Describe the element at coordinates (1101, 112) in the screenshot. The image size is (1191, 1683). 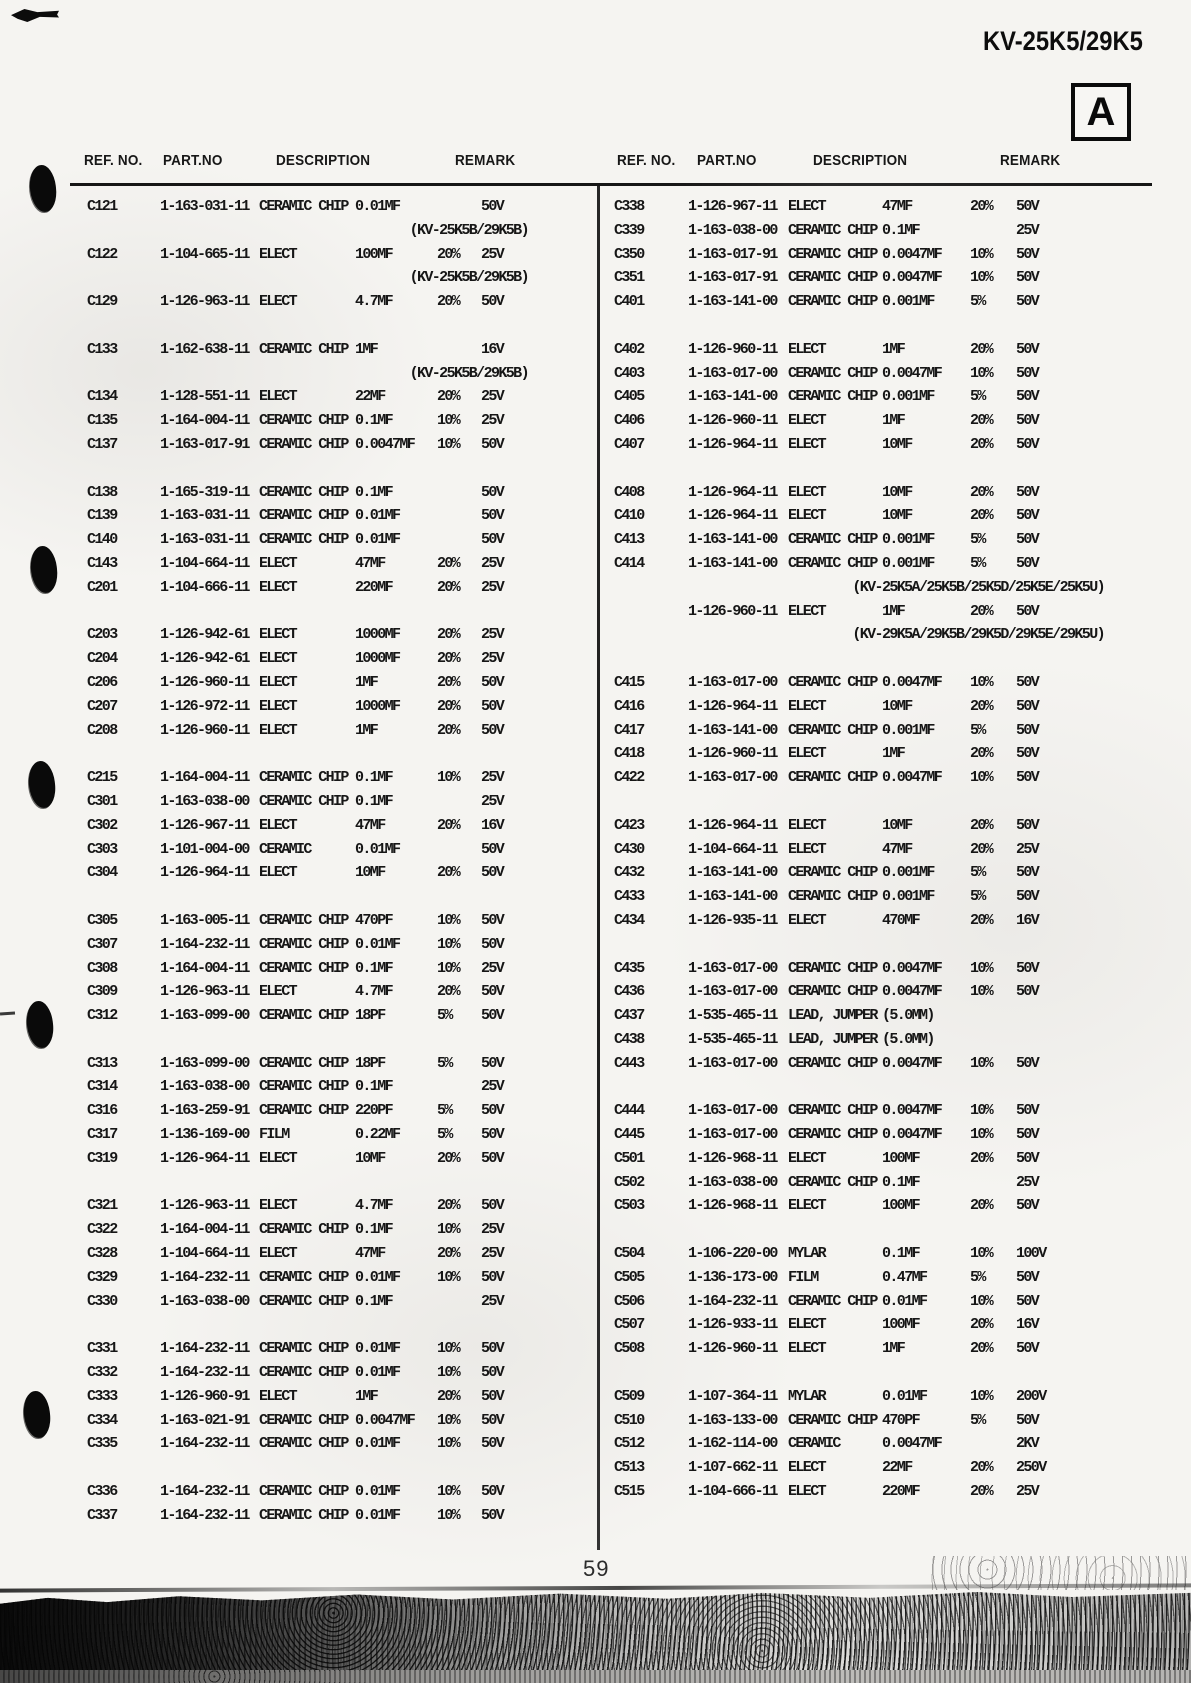
I see `section-label-box: A` at that location.